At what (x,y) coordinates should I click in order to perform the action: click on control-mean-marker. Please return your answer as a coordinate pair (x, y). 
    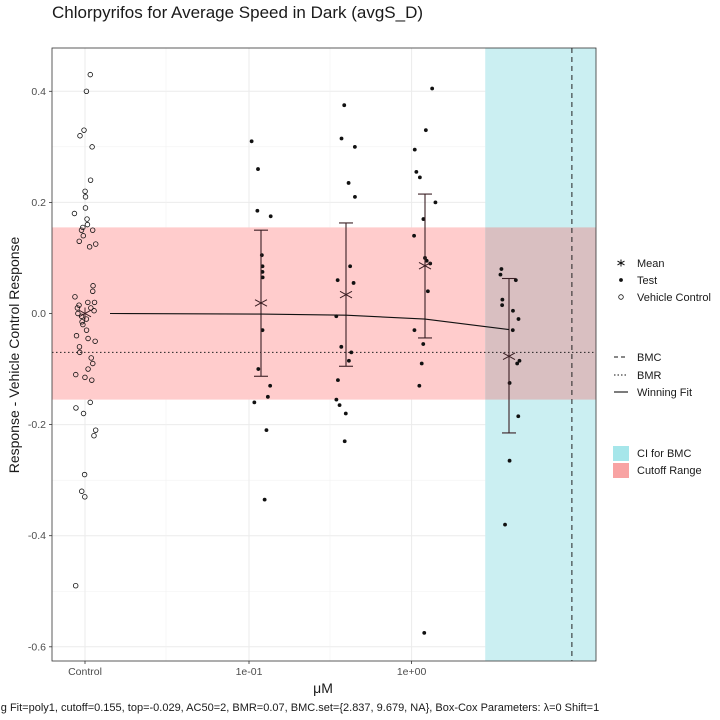
    Looking at the image, I should click on (85, 313).